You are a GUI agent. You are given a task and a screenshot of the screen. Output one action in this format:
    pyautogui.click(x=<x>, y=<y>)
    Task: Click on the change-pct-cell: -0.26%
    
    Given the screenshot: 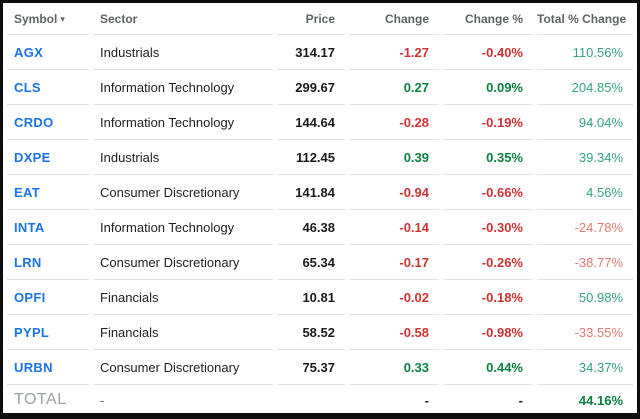 What is the action you would take?
    pyautogui.click(x=488, y=262)
    